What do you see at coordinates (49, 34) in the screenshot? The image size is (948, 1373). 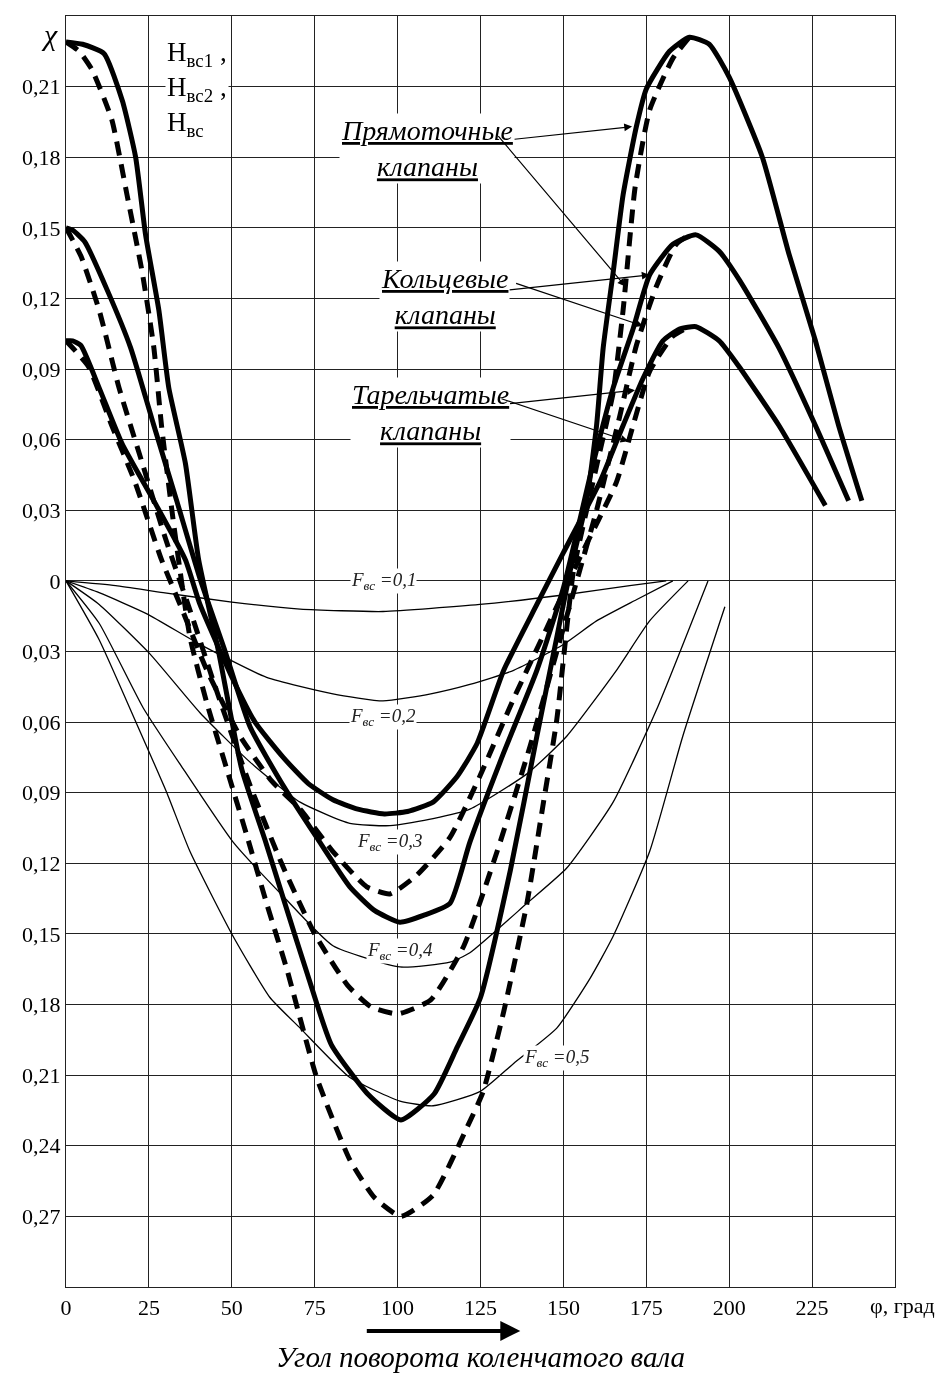 I see `y-axis-title: χ` at bounding box center [49, 34].